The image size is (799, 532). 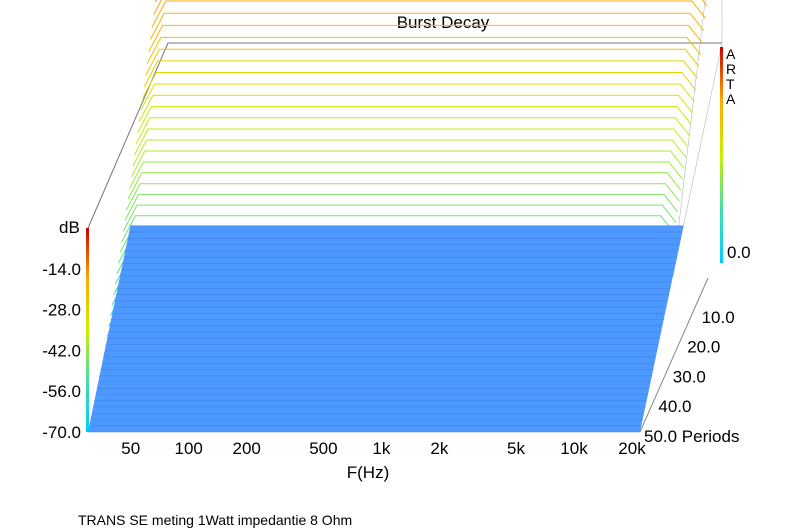 What do you see at coordinates (128, 135) in the screenshot?
I see `left-edge` at bounding box center [128, 135].